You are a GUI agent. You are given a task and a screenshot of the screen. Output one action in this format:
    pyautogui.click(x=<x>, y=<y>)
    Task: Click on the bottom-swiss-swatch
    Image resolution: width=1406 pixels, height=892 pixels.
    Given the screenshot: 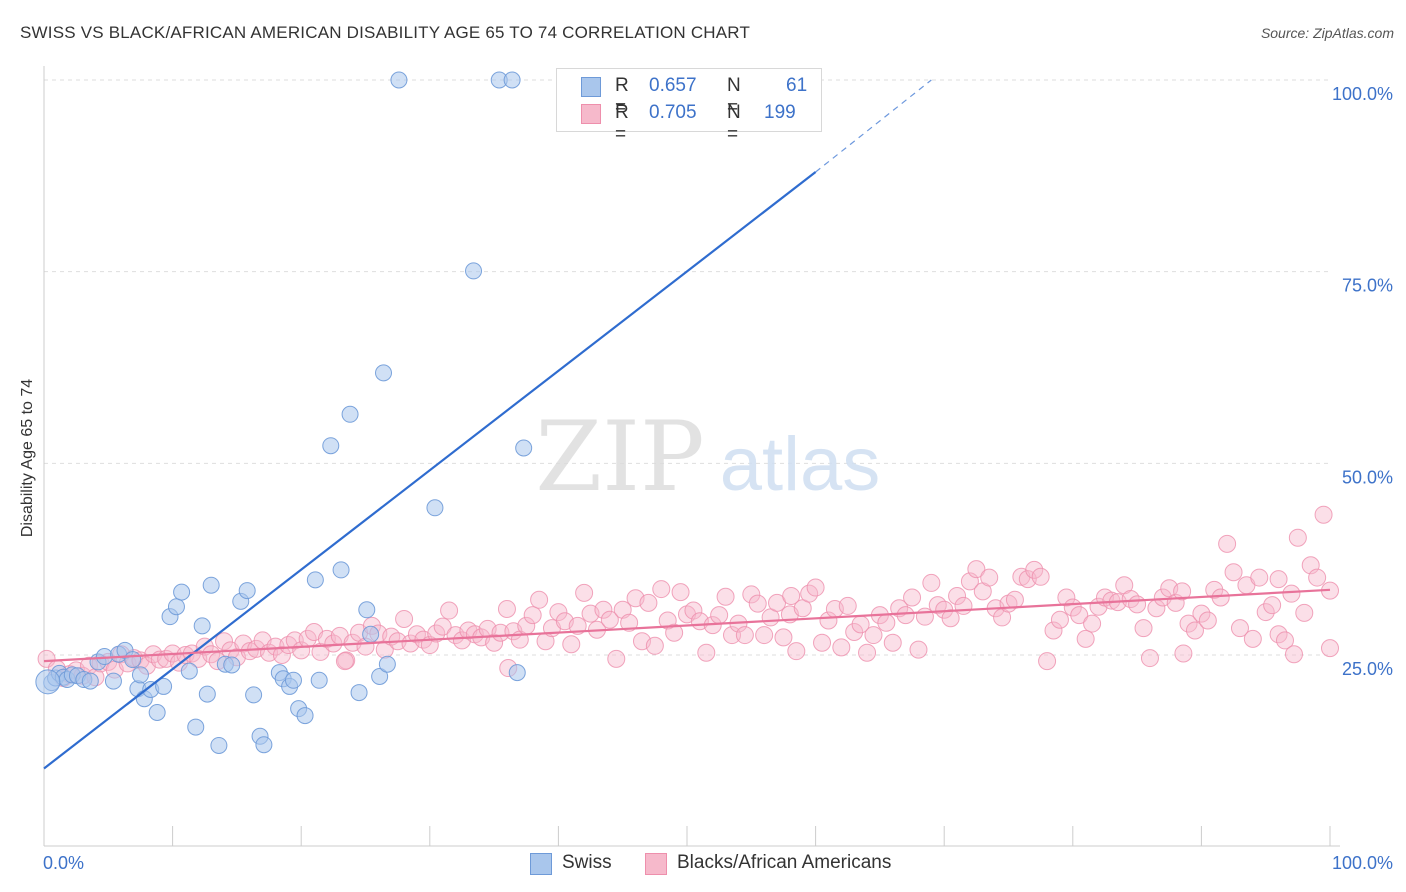 What is the action you would take?
    pyautogui.click(x=541, y=864)
    